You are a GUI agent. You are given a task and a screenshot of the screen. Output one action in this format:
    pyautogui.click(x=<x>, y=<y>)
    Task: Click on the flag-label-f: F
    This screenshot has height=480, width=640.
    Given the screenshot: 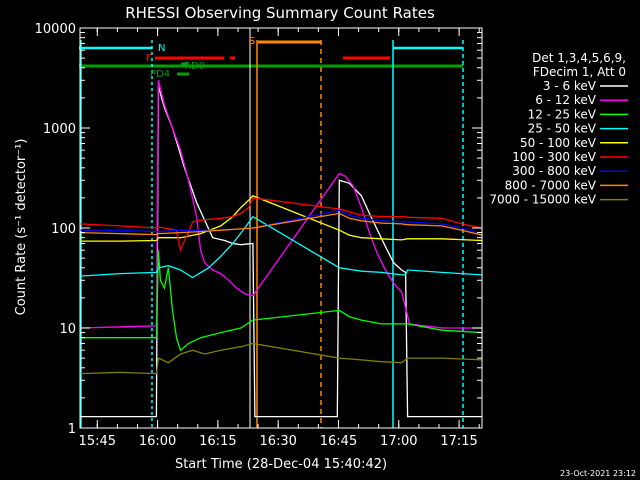 What is the action you would take?
    pyautogui.click(x=149, y=58)
    